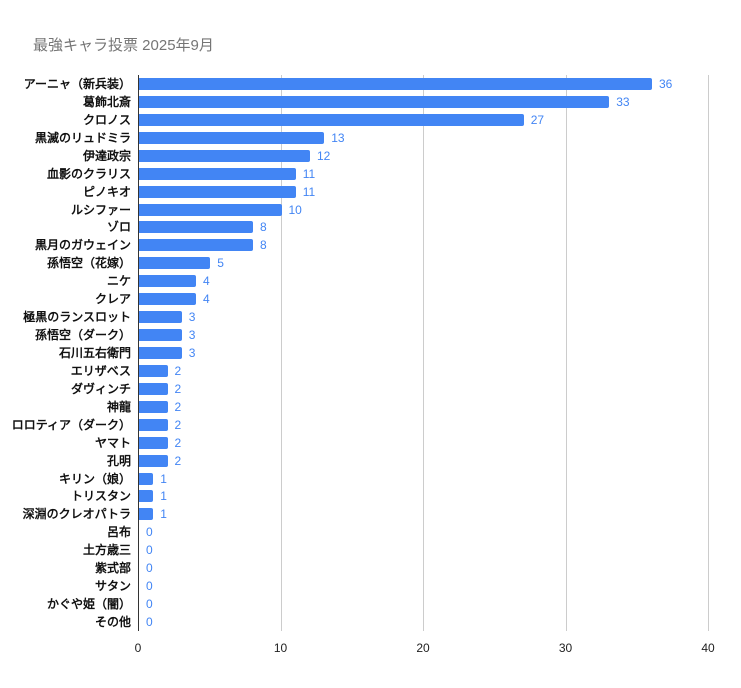 The height and width of the screenshot is (688, 741). Describe the element at coordinates (118, 460) in the screenshot. I see `category-label: 孔明` at that location.